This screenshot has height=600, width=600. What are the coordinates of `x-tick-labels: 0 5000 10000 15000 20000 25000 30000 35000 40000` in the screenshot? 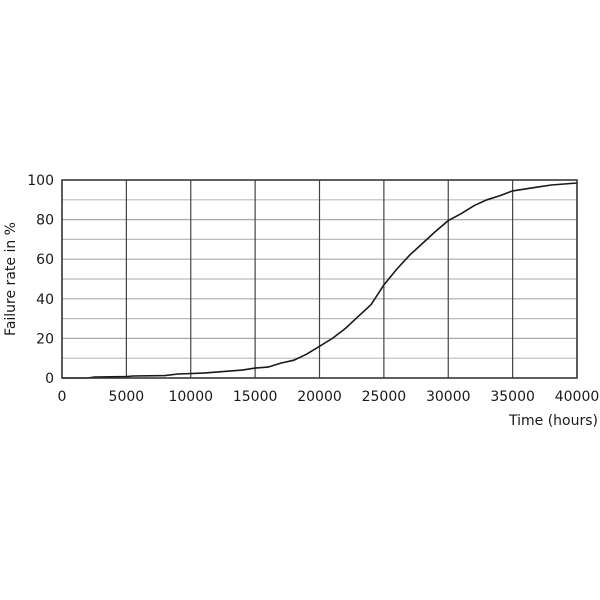 It's located at (329, 397).